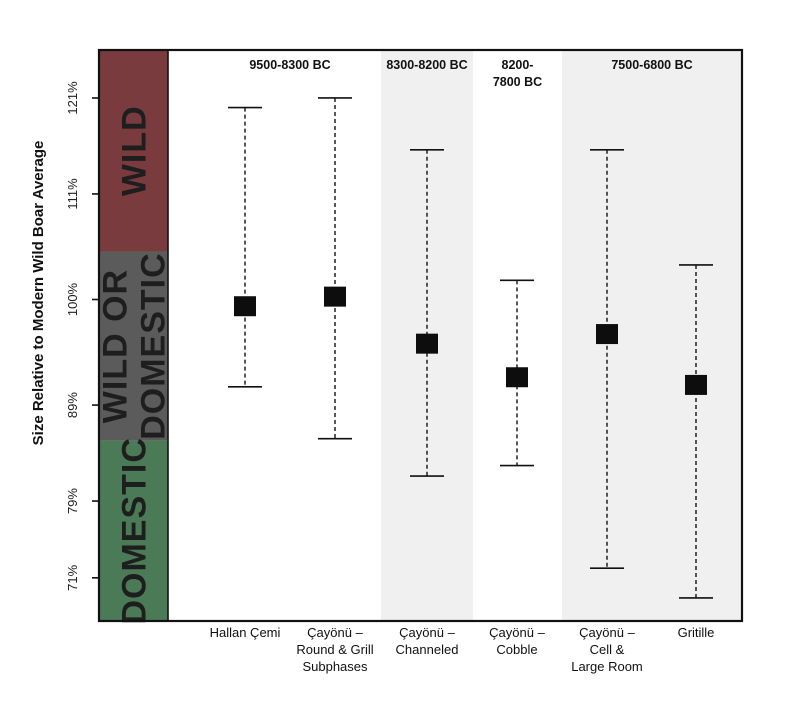 This screenshot has height=714, width=800. I want to click on period-label-line: 7500-6800 BC, so click(651, 65).